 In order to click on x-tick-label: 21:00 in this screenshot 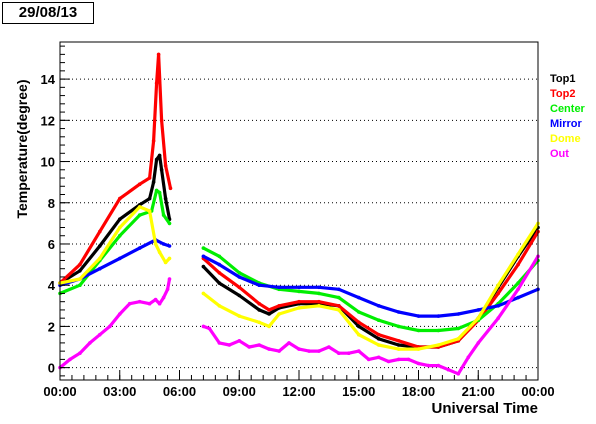, I will do `click(478, 391)`.